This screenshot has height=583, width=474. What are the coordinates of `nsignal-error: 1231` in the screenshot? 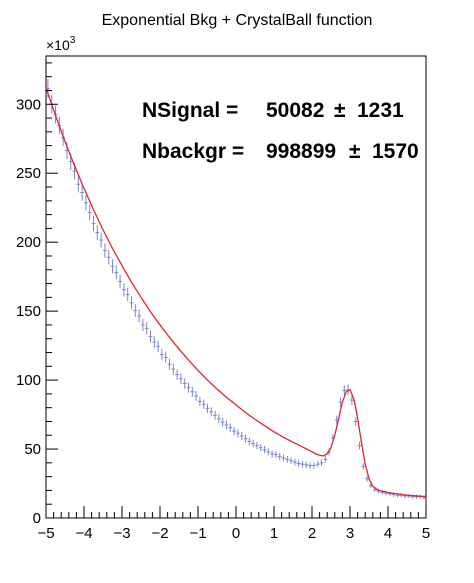 It's located at (380, 110).